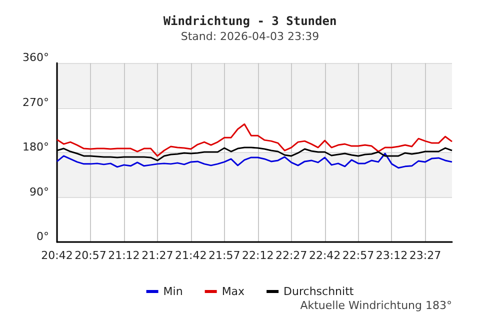 The height and width of the screenshot is (320, 500). Describe the element at coordinates (191, 255) in the screenshot. I see `x-tick-label: 21:42` at that location.